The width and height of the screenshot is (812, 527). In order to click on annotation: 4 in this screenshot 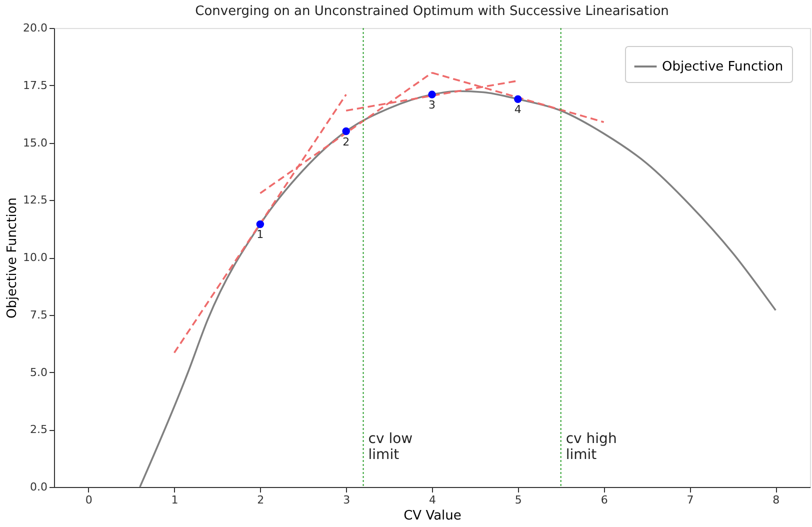, I will do `click(518, 109)`.